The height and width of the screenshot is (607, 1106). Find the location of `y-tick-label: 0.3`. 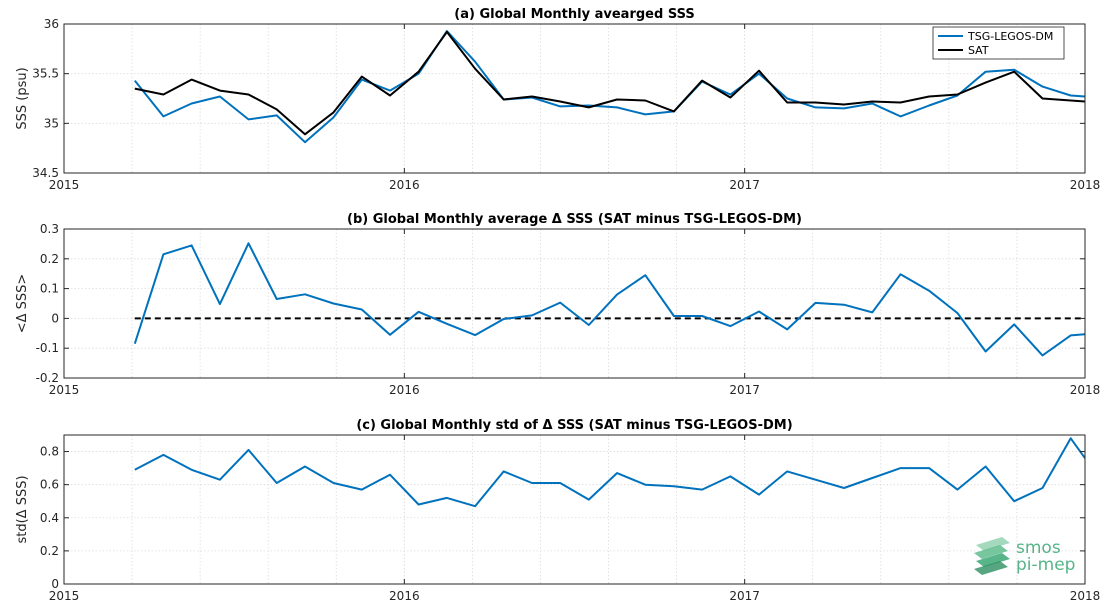

y-tick-label: 0.3 is located at coordinates (49, 229).